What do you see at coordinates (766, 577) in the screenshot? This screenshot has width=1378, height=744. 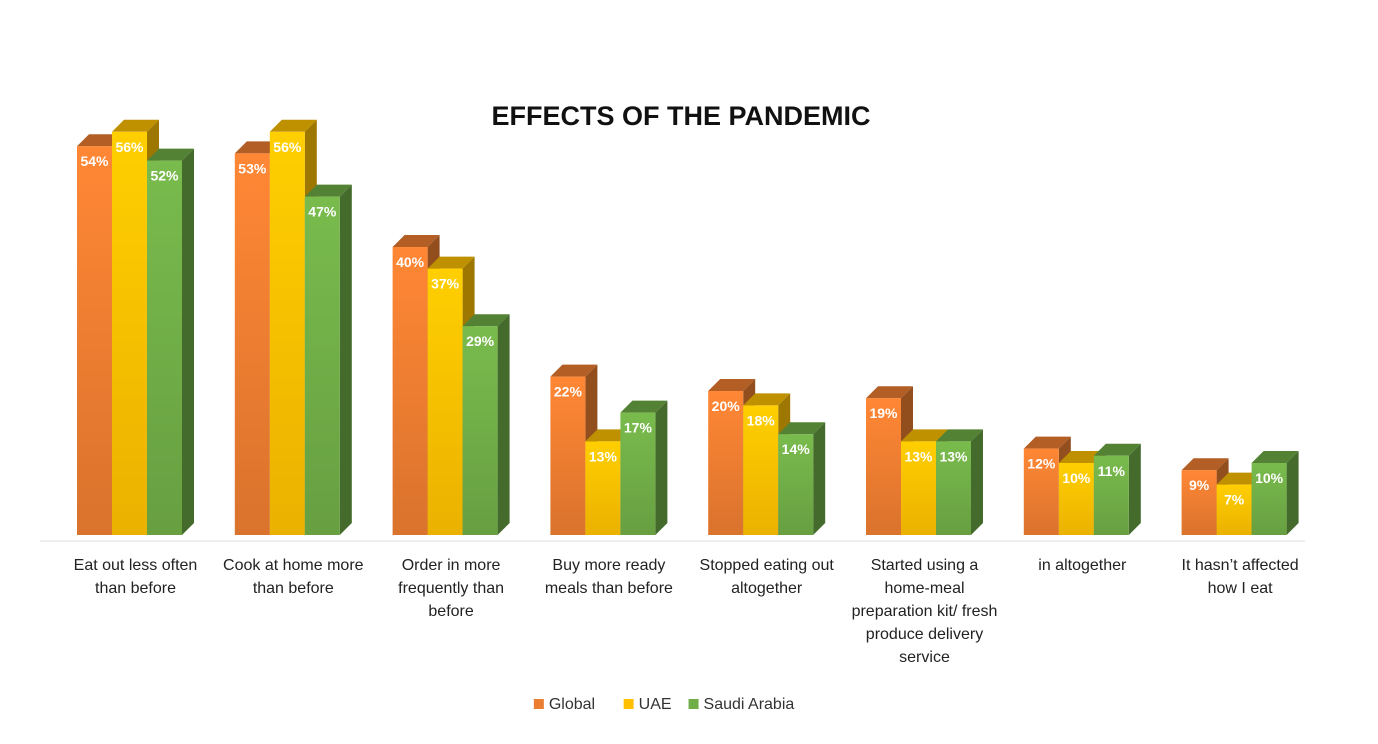 I see `x-tick-label: Stopped eating out altogether` at bounding box center [766, 577].